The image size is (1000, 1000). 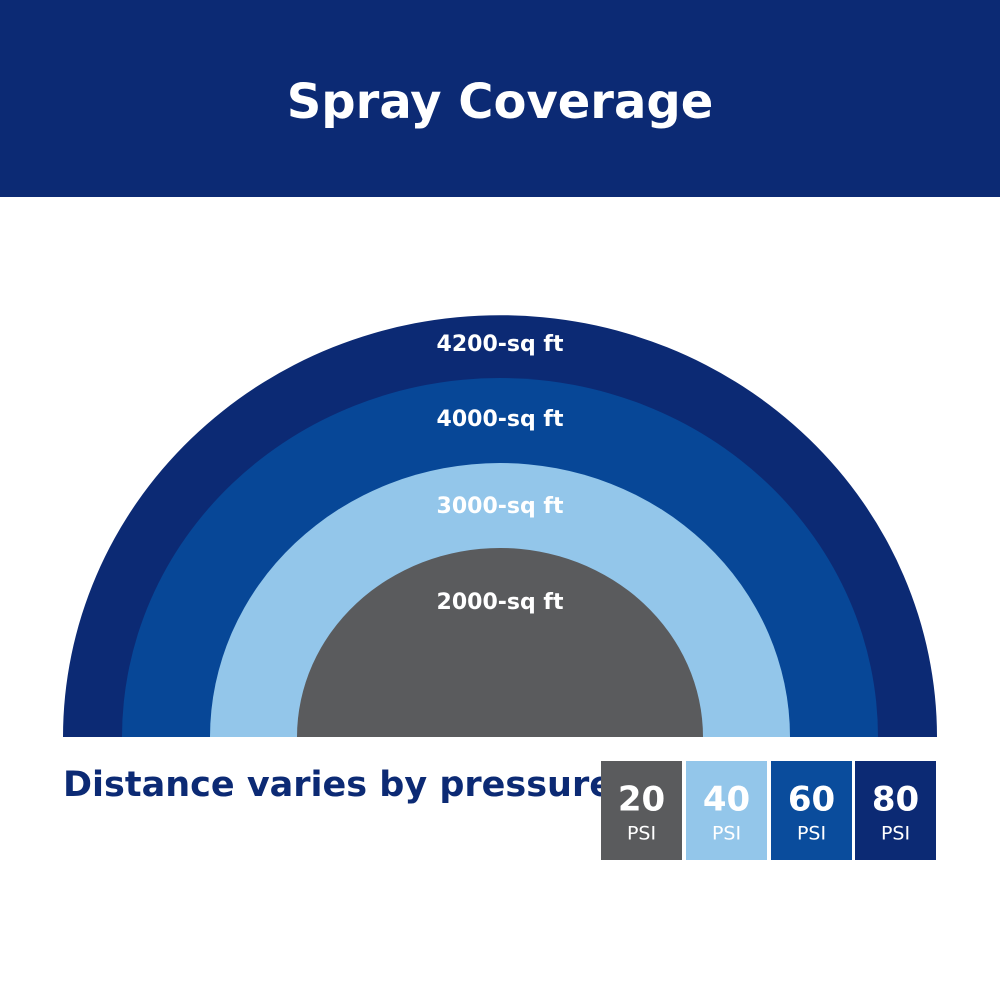 What do you see at coordinates (500, 419) in the screenshot?
I see `arc-label: 4000-sq ft` at bounding box center [500, 419].